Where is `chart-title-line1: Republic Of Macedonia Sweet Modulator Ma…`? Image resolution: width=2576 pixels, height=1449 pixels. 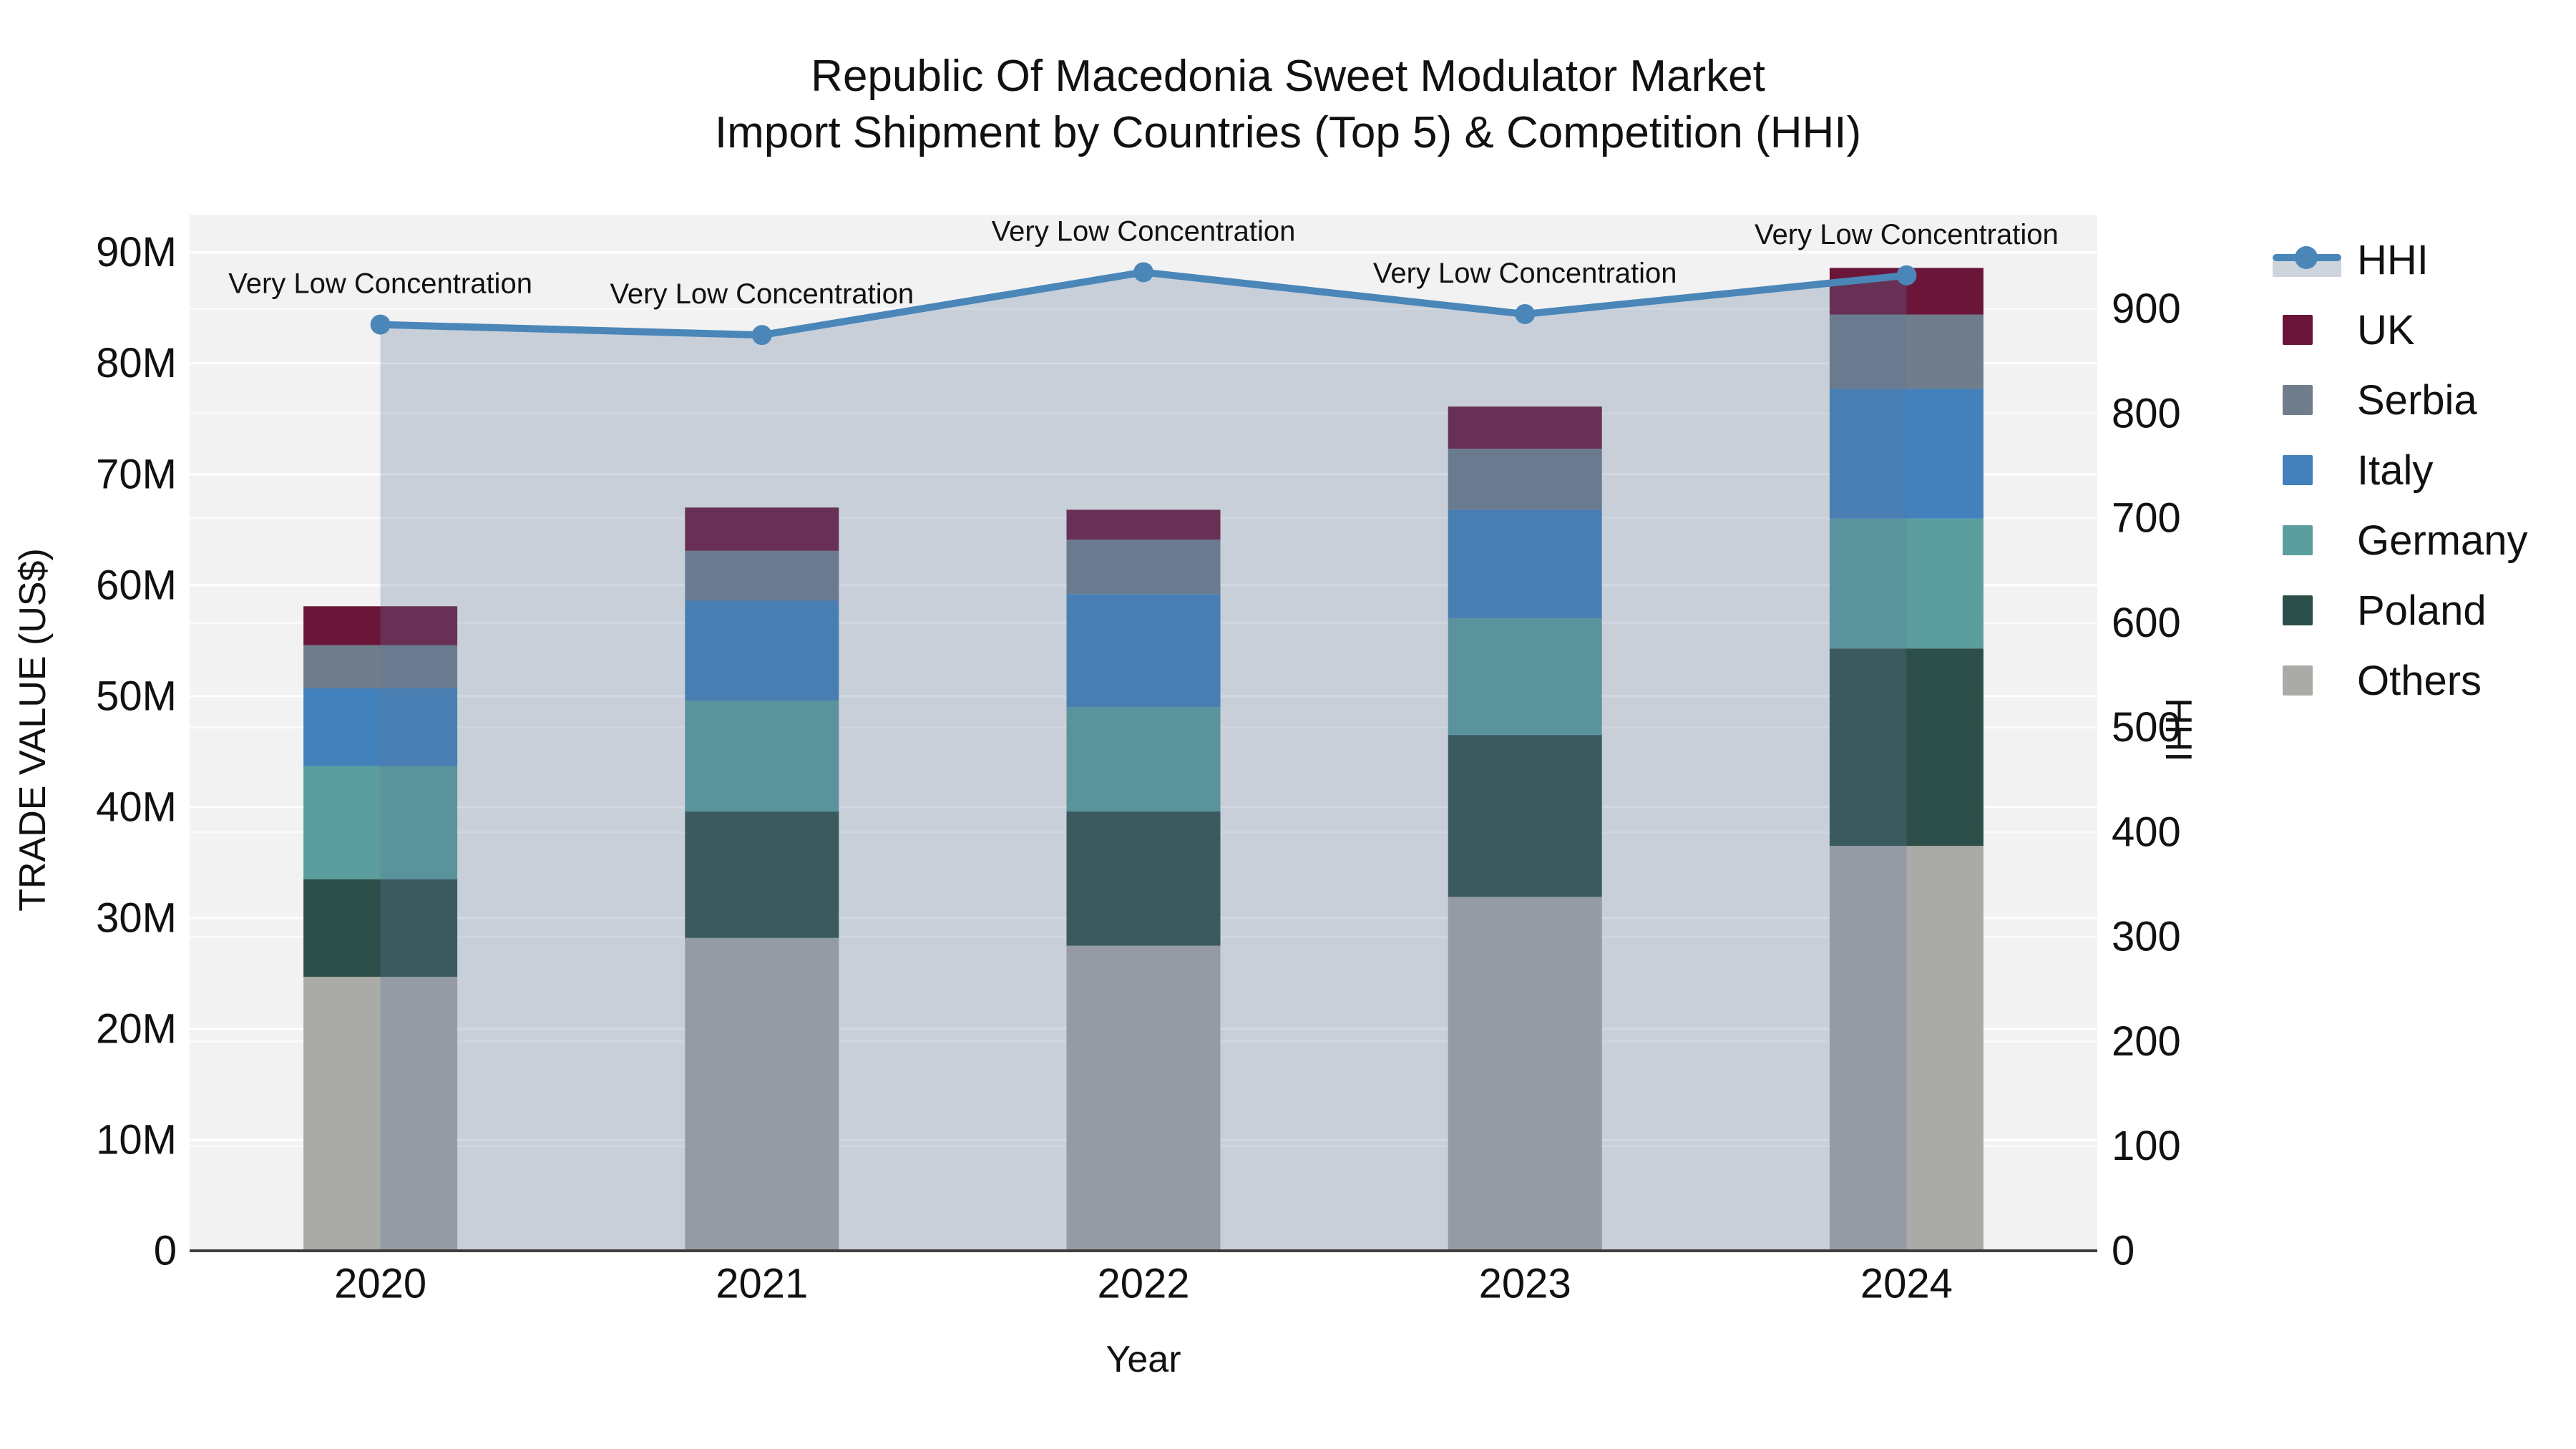
chart-title-line1: Republic Of Macedonia Sweet Modulator Ma… is located at coordinates (1288, 76).